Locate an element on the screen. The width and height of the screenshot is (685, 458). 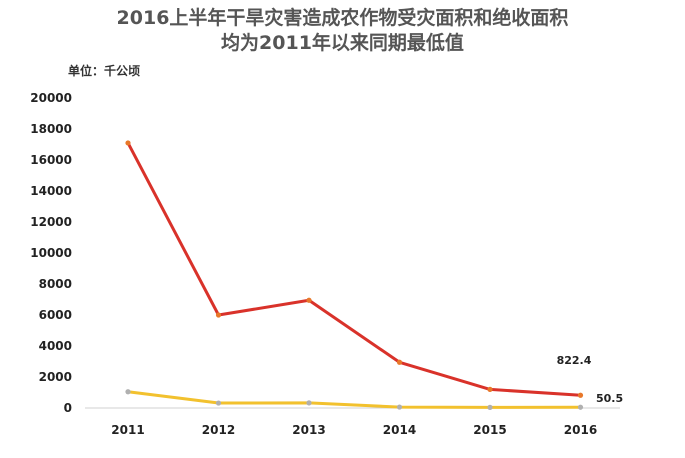
y-tick-label: 4000 is located at coordinates (55, 346).